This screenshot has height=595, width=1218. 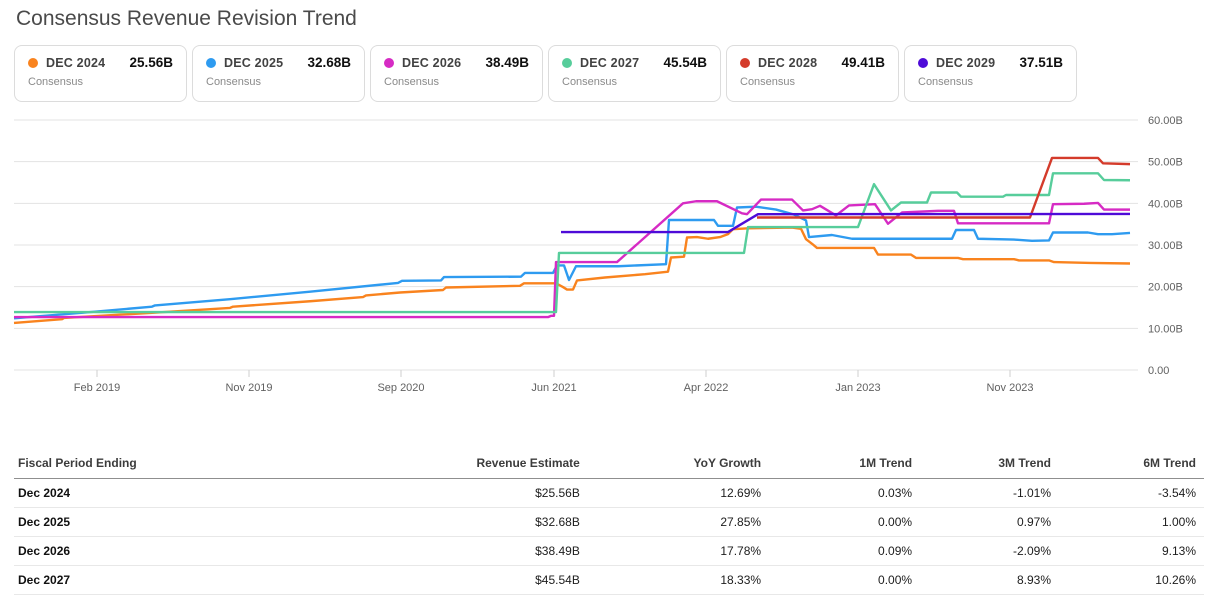 I want to click on column-header-fiscal-period-ending: Fiscal Period Ending, so click(x=213, y=464).